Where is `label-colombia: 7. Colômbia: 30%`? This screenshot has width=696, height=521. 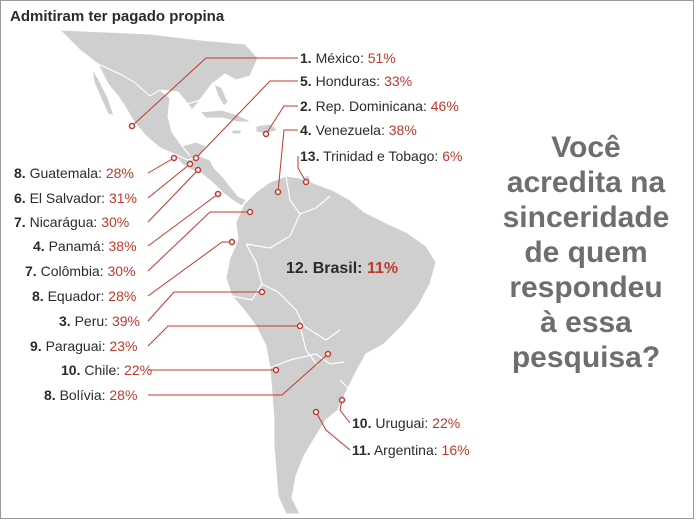
label-colombia: 7. Colômbia: 30% is located at coordinates (80, 271).